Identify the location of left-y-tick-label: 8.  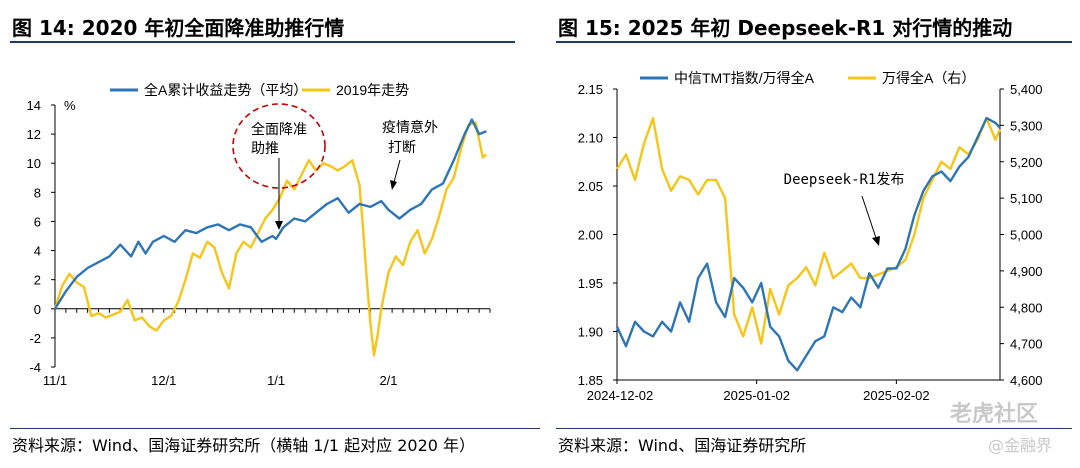
(37, 192).